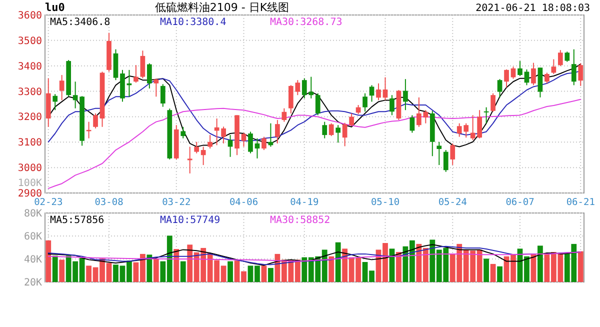 The image size is (600, 327). What do you see at coordinates (33, 237) in the screenshot?
I see `y-tick-label: 60K` at bounding box center [33, 237].